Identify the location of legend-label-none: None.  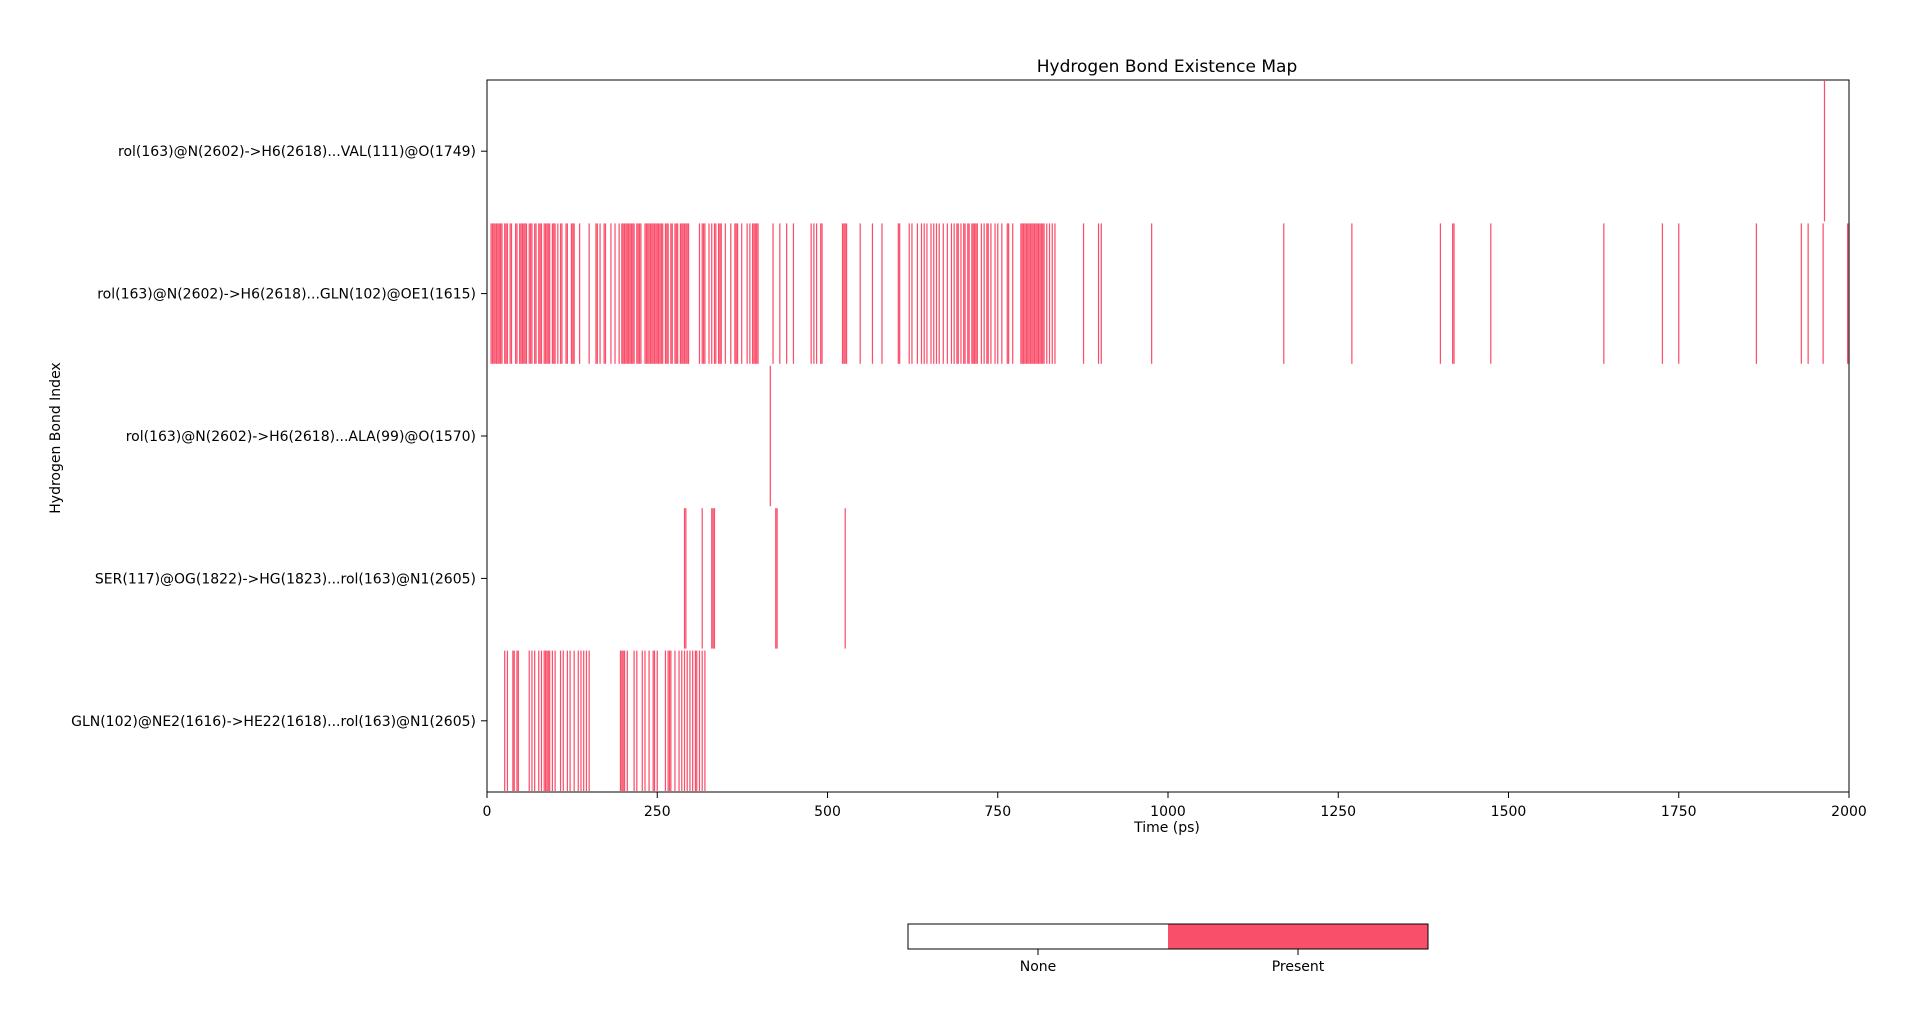
(1038, 967).